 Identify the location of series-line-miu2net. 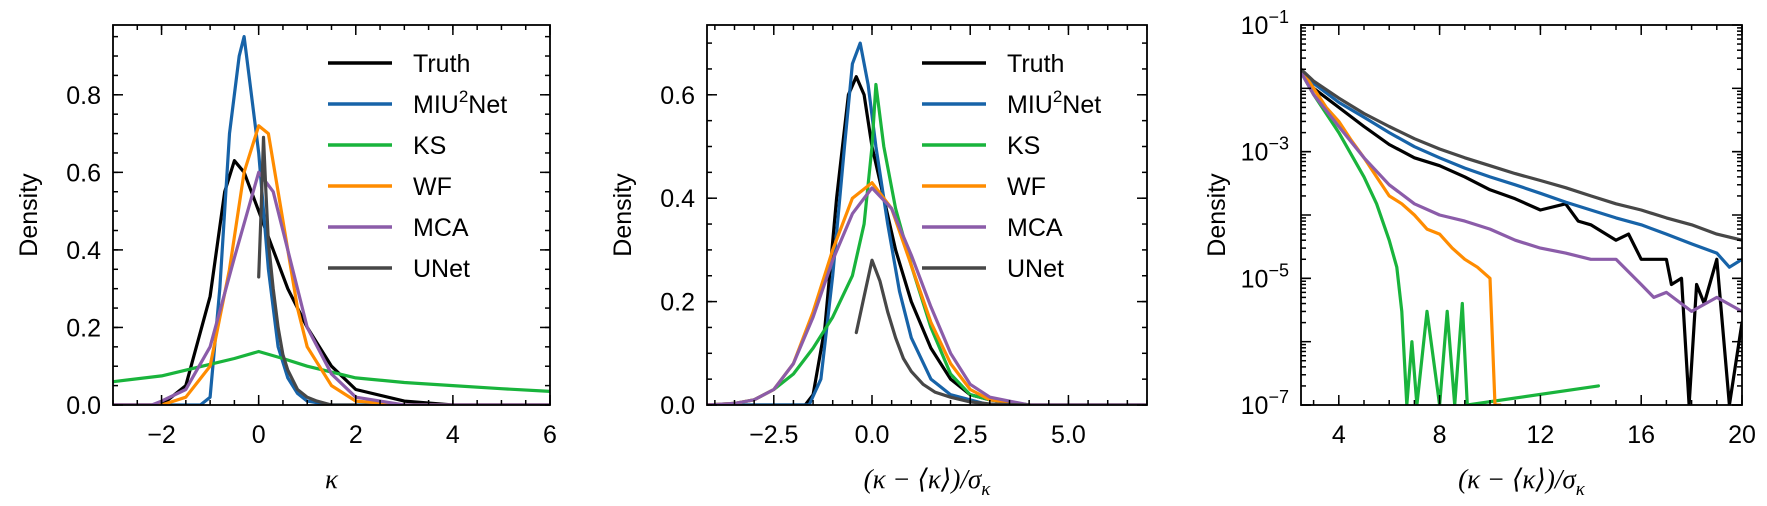
(1521, 168).